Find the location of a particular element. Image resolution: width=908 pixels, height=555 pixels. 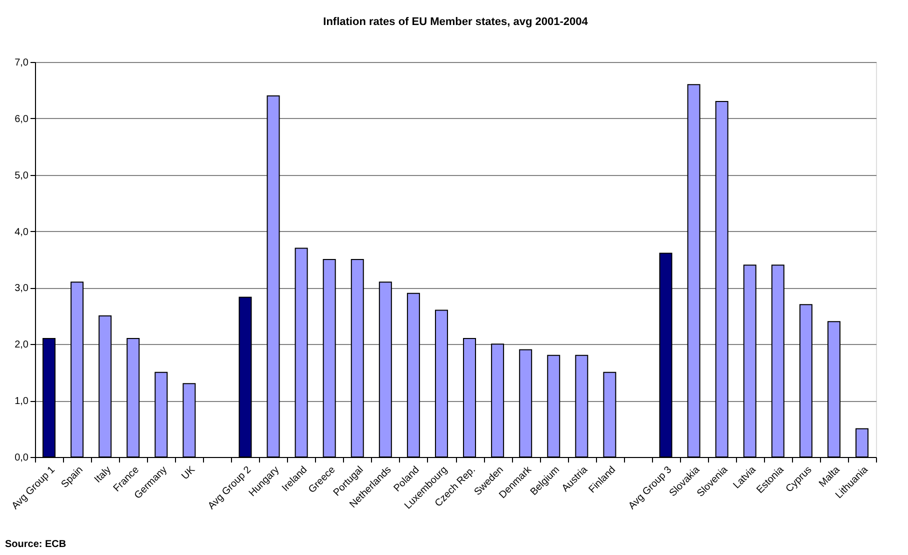

y-tick-label: 7,0 is located at coordinates (21, 63).